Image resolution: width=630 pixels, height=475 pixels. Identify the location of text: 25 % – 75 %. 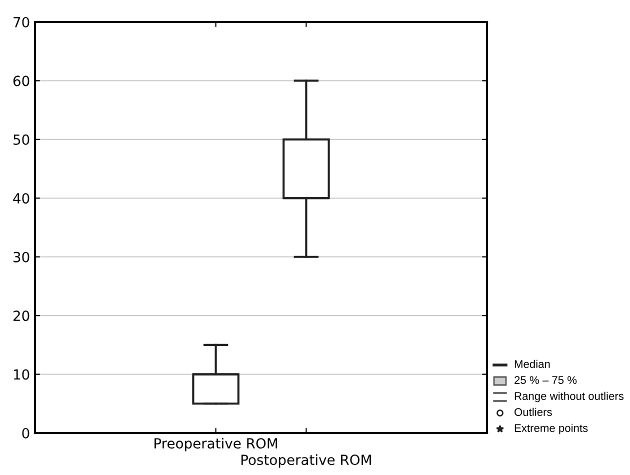
(545, 380).